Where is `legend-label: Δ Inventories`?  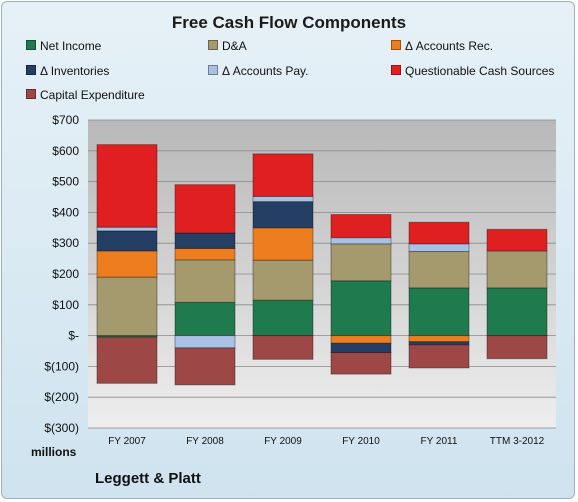 legend-label: Δ Inventories is located at coordinates (75, 71).